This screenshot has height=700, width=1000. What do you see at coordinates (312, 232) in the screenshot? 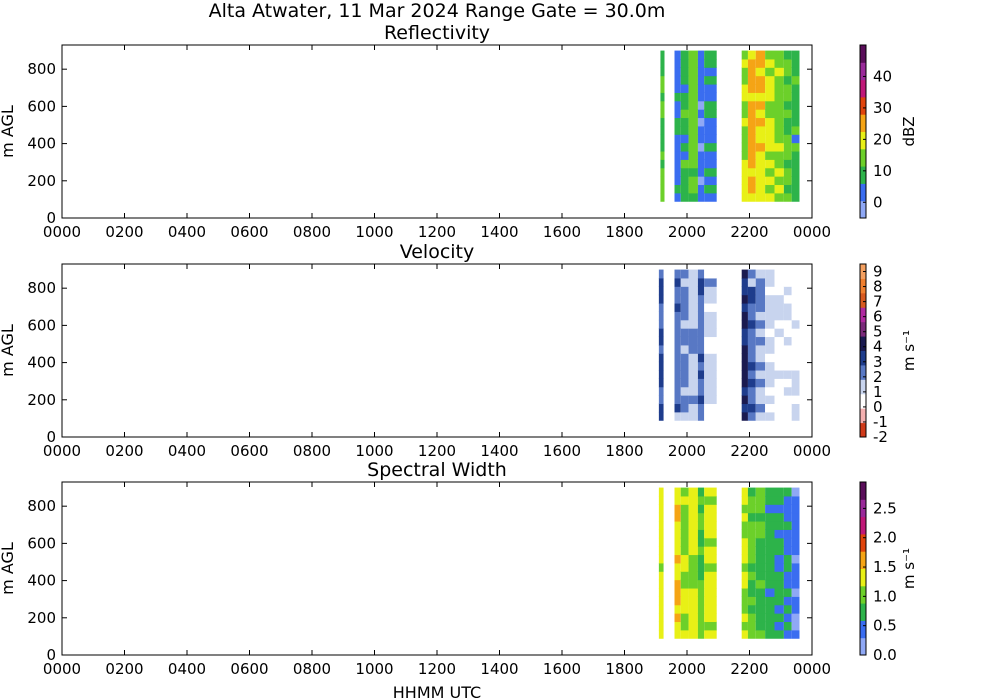
I see `x-tick-label: 0800` at bounding box center [312, 232].